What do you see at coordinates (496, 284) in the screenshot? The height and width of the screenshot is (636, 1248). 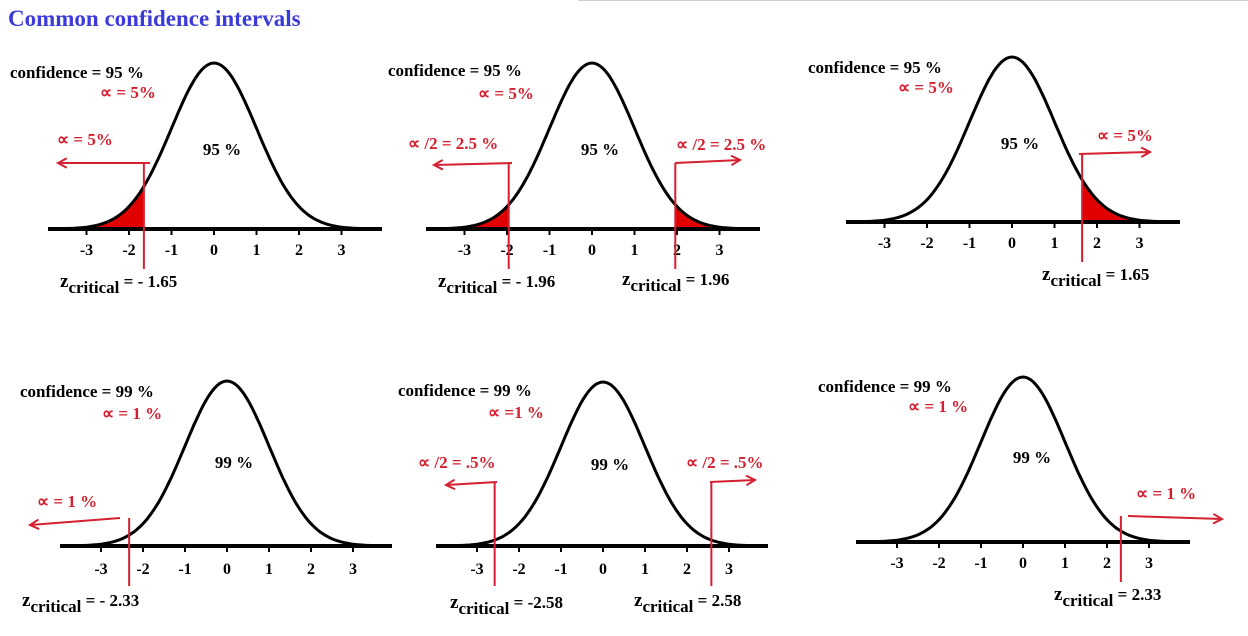 I see `z-critical-label: zcritical = - 1.96` at bounding box center [496, 284].